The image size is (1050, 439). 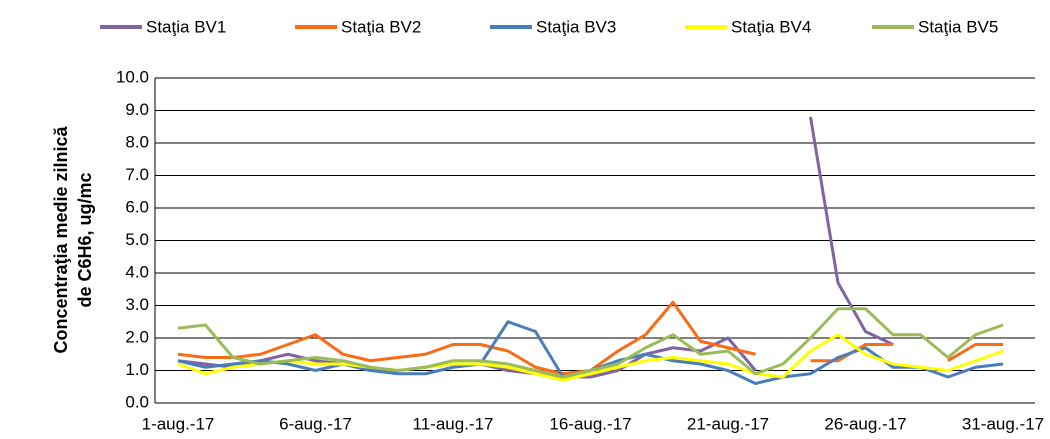 I want to click on y-tick-label: 6.0, so click(x=137, y=206).